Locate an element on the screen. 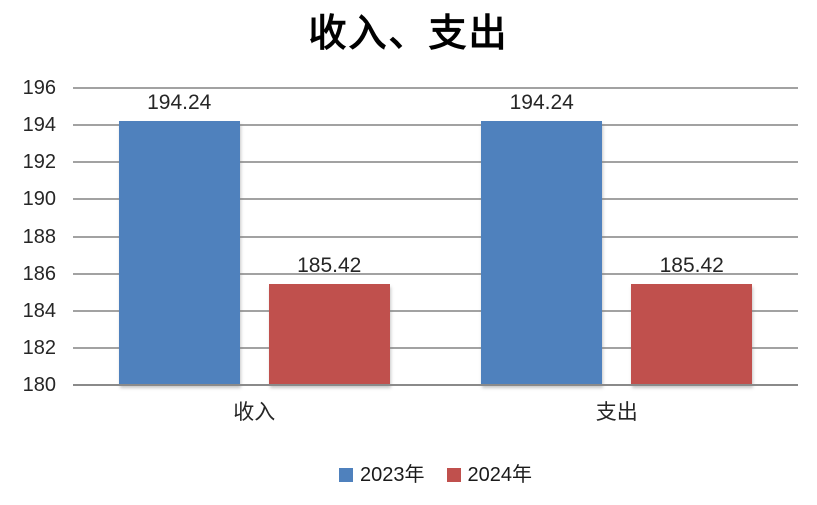 This screenshot has width=817, height=505. y-tick-label: 194 is located at coordinates (39, 125).